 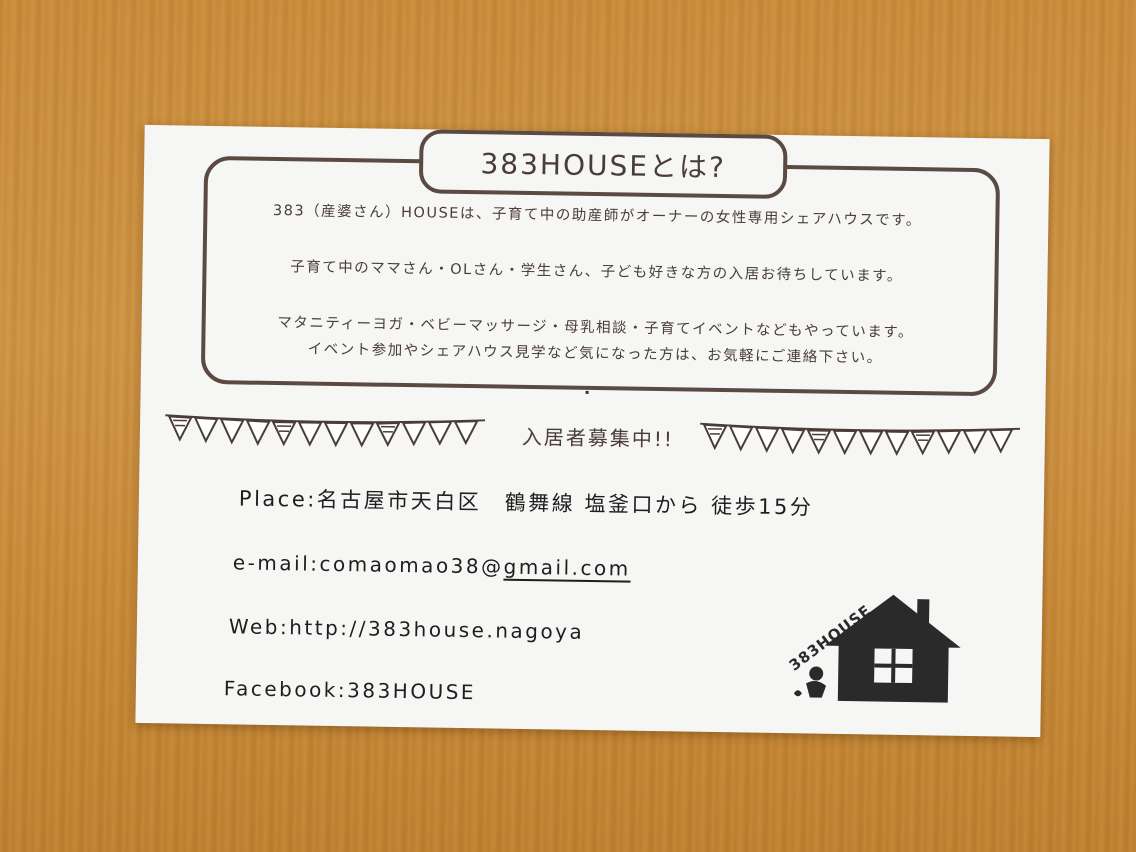 I want to click on recruit-banner: 入居者募集中!!, so click(x=598, y=438).